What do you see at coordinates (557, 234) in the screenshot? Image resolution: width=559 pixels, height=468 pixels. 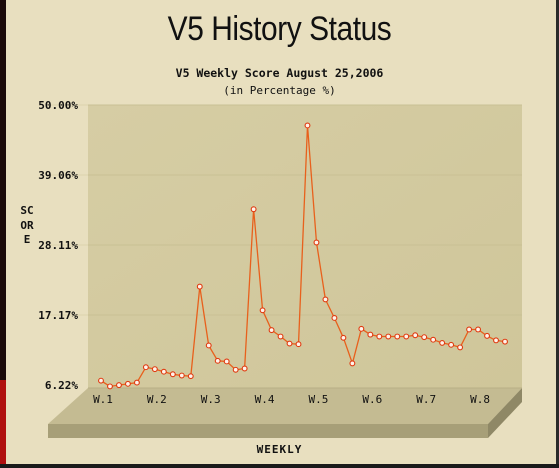 I see `right-edge` at bounding box center [557, 234].